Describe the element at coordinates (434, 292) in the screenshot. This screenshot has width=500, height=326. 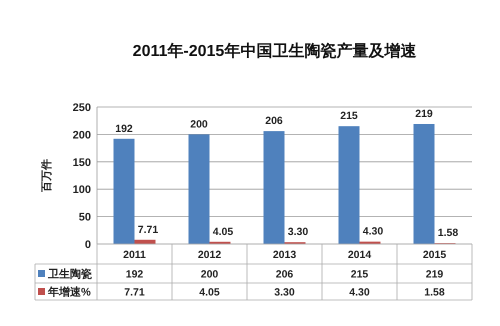
I see `data-label: 1.58` at that location.